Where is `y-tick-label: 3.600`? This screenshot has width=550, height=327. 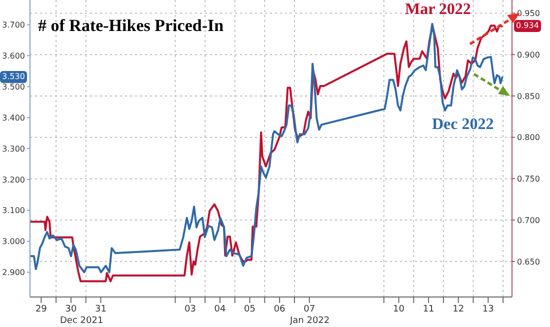
y-tick-label: 3.600 is located at coordinates (13, 56).